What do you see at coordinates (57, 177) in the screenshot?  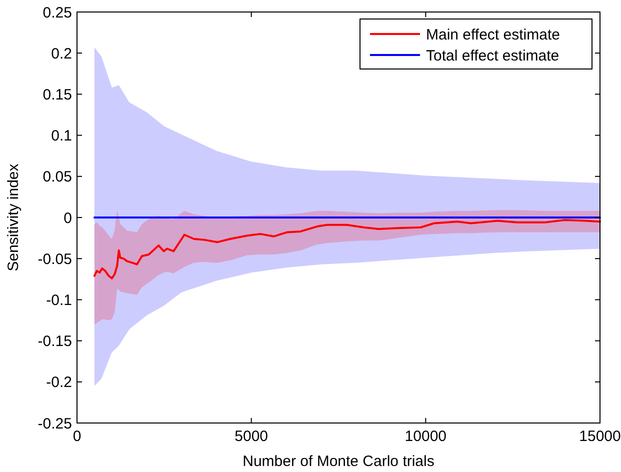 I see `y-tick-label: 0.05` at bounding box center [57, 177].